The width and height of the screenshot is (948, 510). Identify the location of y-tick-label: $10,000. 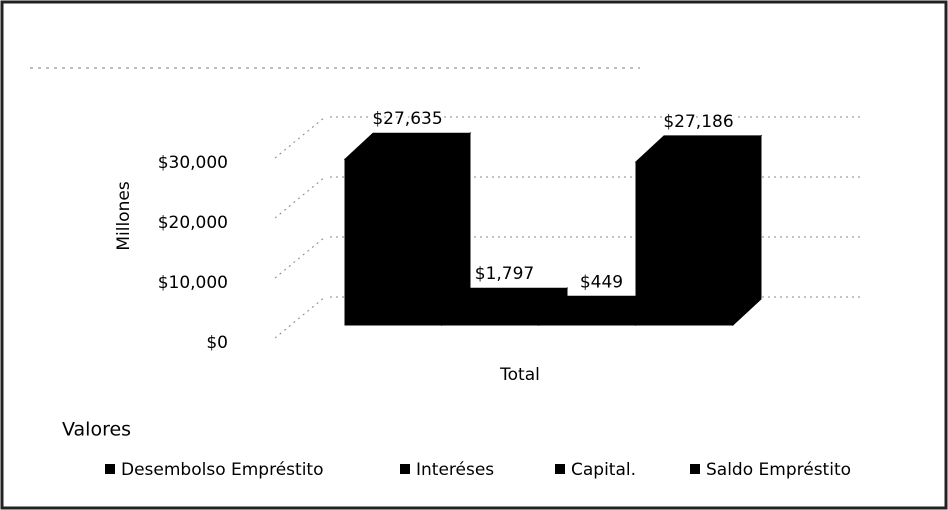
(193, 283).